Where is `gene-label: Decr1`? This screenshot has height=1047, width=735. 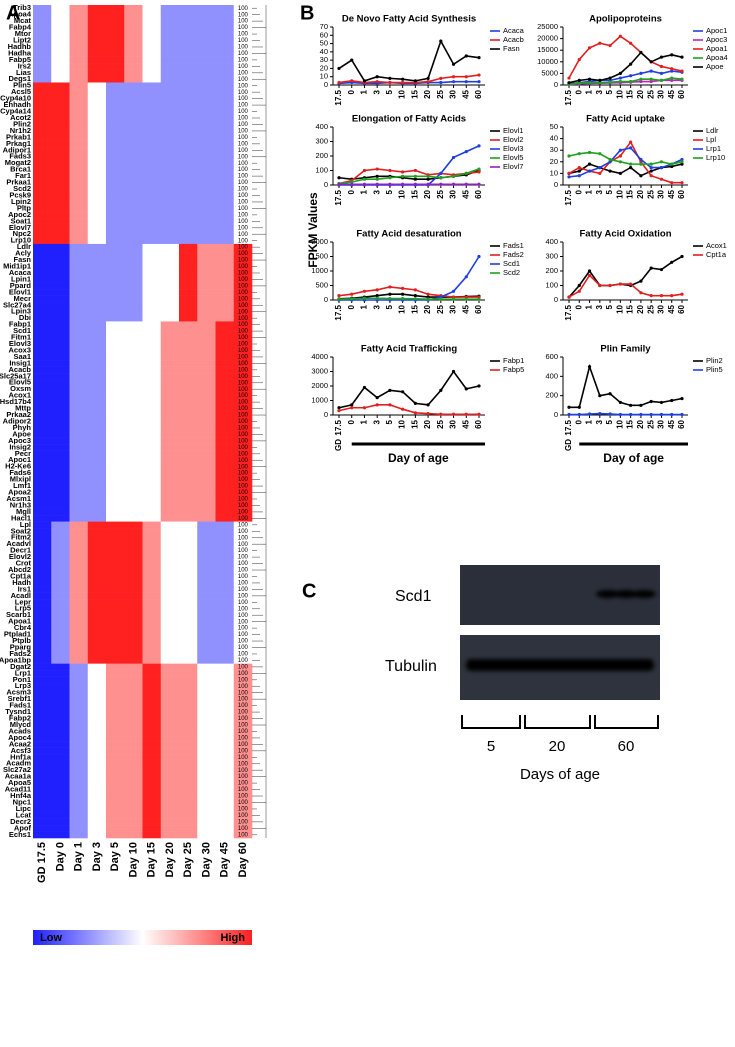 gene-label: Decr1 is located at coordinates (20, 550).